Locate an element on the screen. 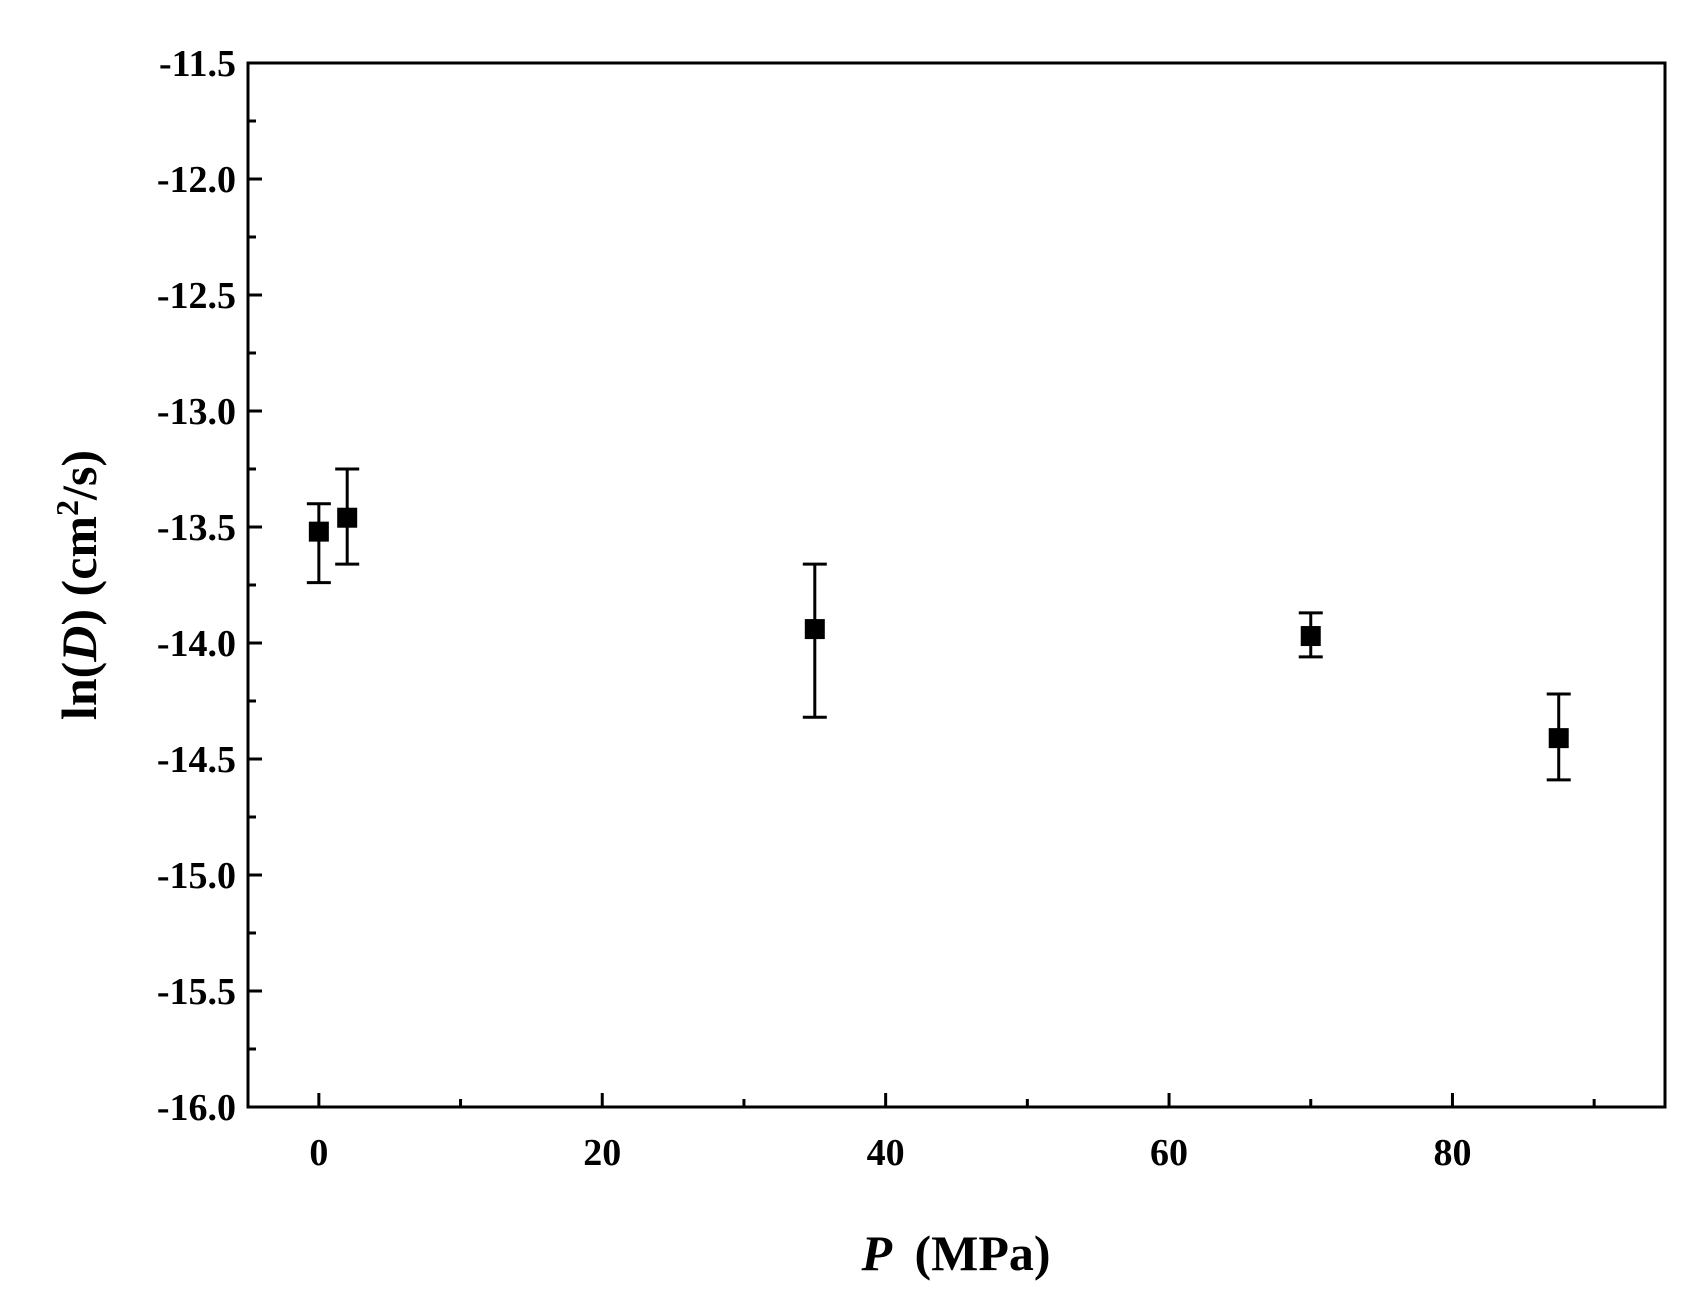 The height and width of the screenshot is (1301, 1694). y-tick-label: -15.5 is located at coordinates (196, 992).